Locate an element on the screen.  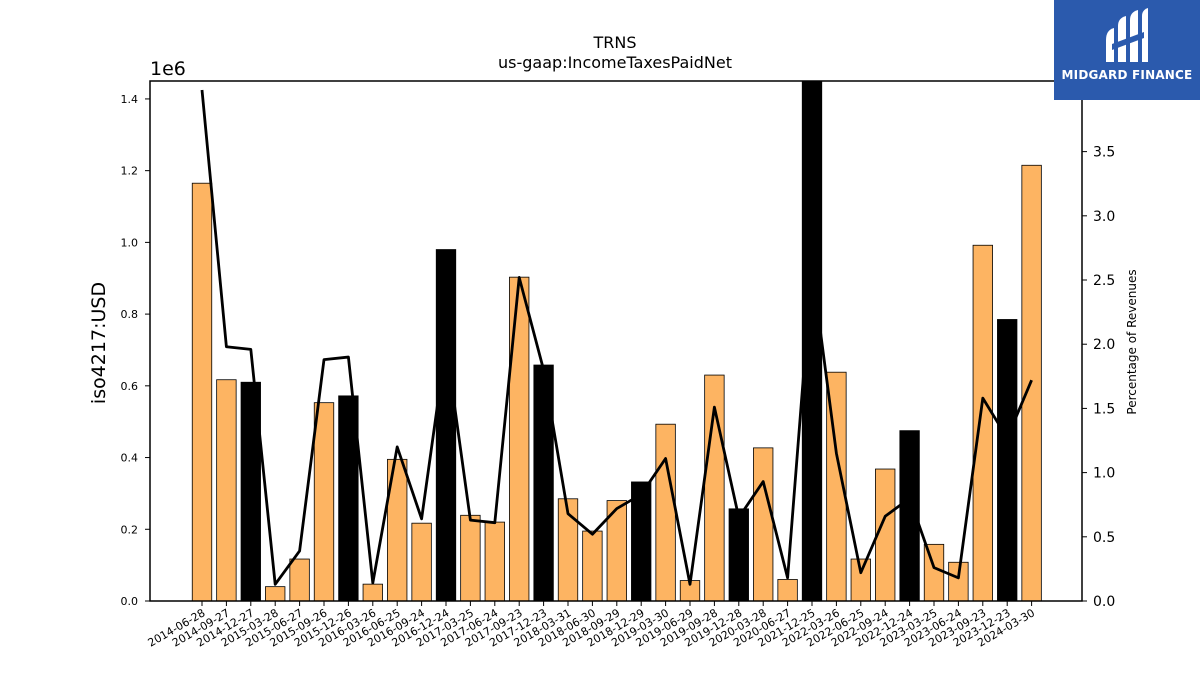
y2-tick-label: 0.5 is located at coordinates (1104, 538).